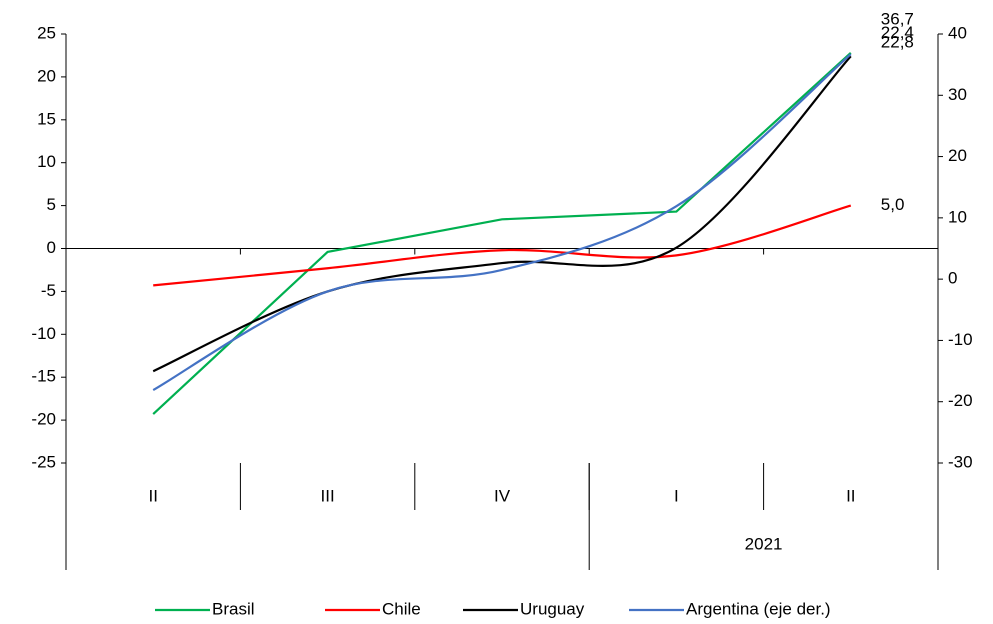 The height and width of the screenshot is (624, 993). Describe the element at coordinates (957, 216) in the screenshot. I see `y2-tick-label: 10` at that location.